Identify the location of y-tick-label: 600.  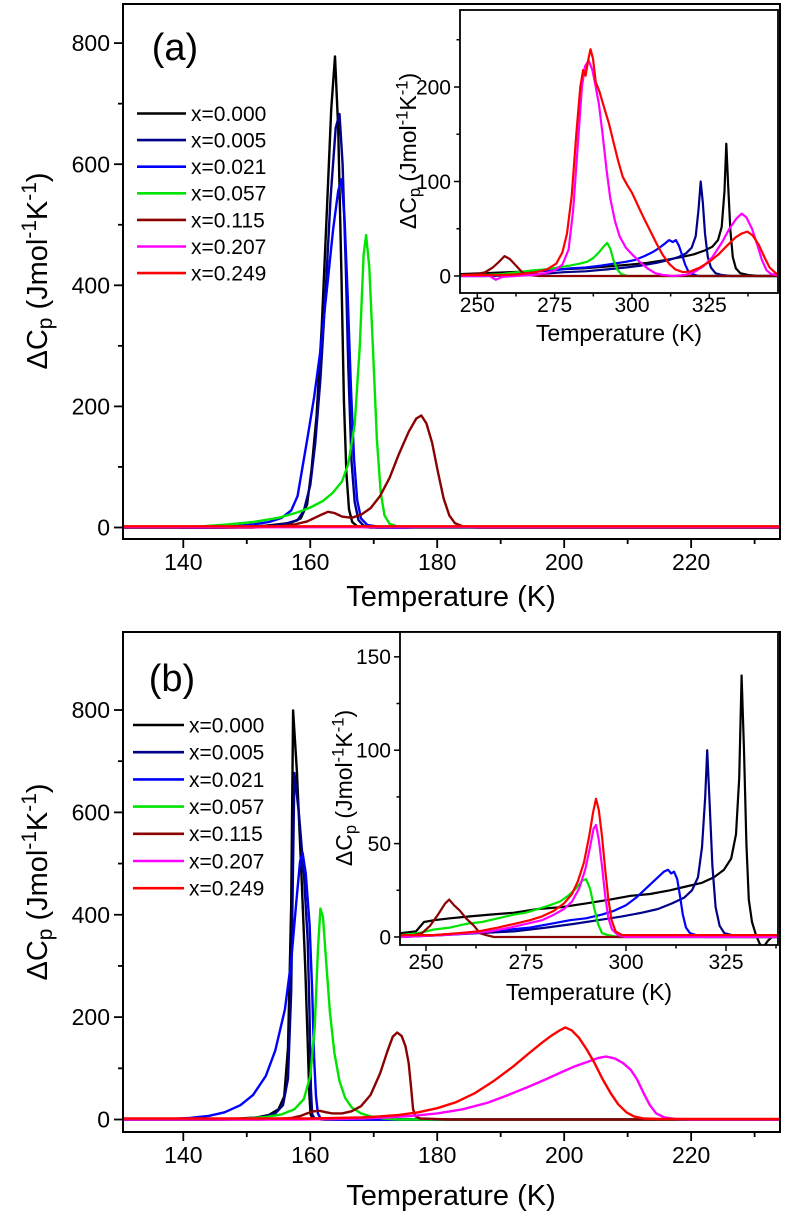
(91, 812).